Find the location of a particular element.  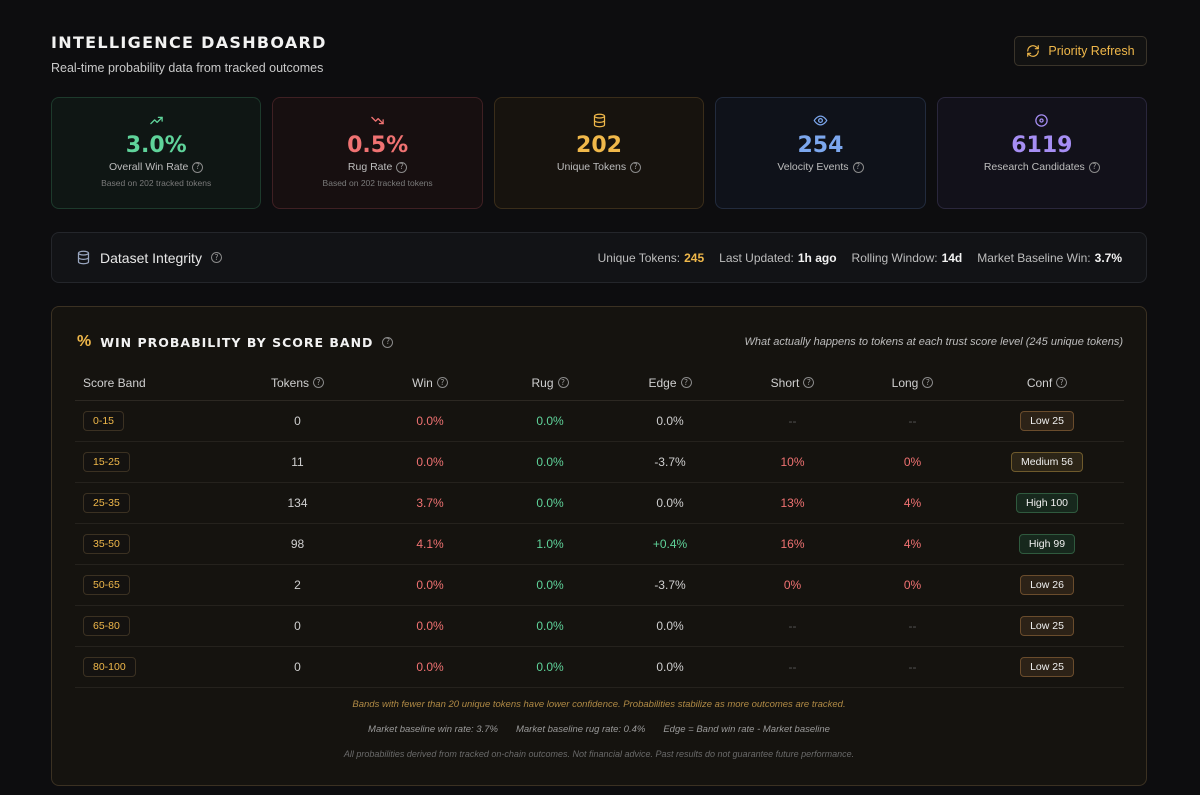

column-header-long: Long is located at coordinates (905, 382).